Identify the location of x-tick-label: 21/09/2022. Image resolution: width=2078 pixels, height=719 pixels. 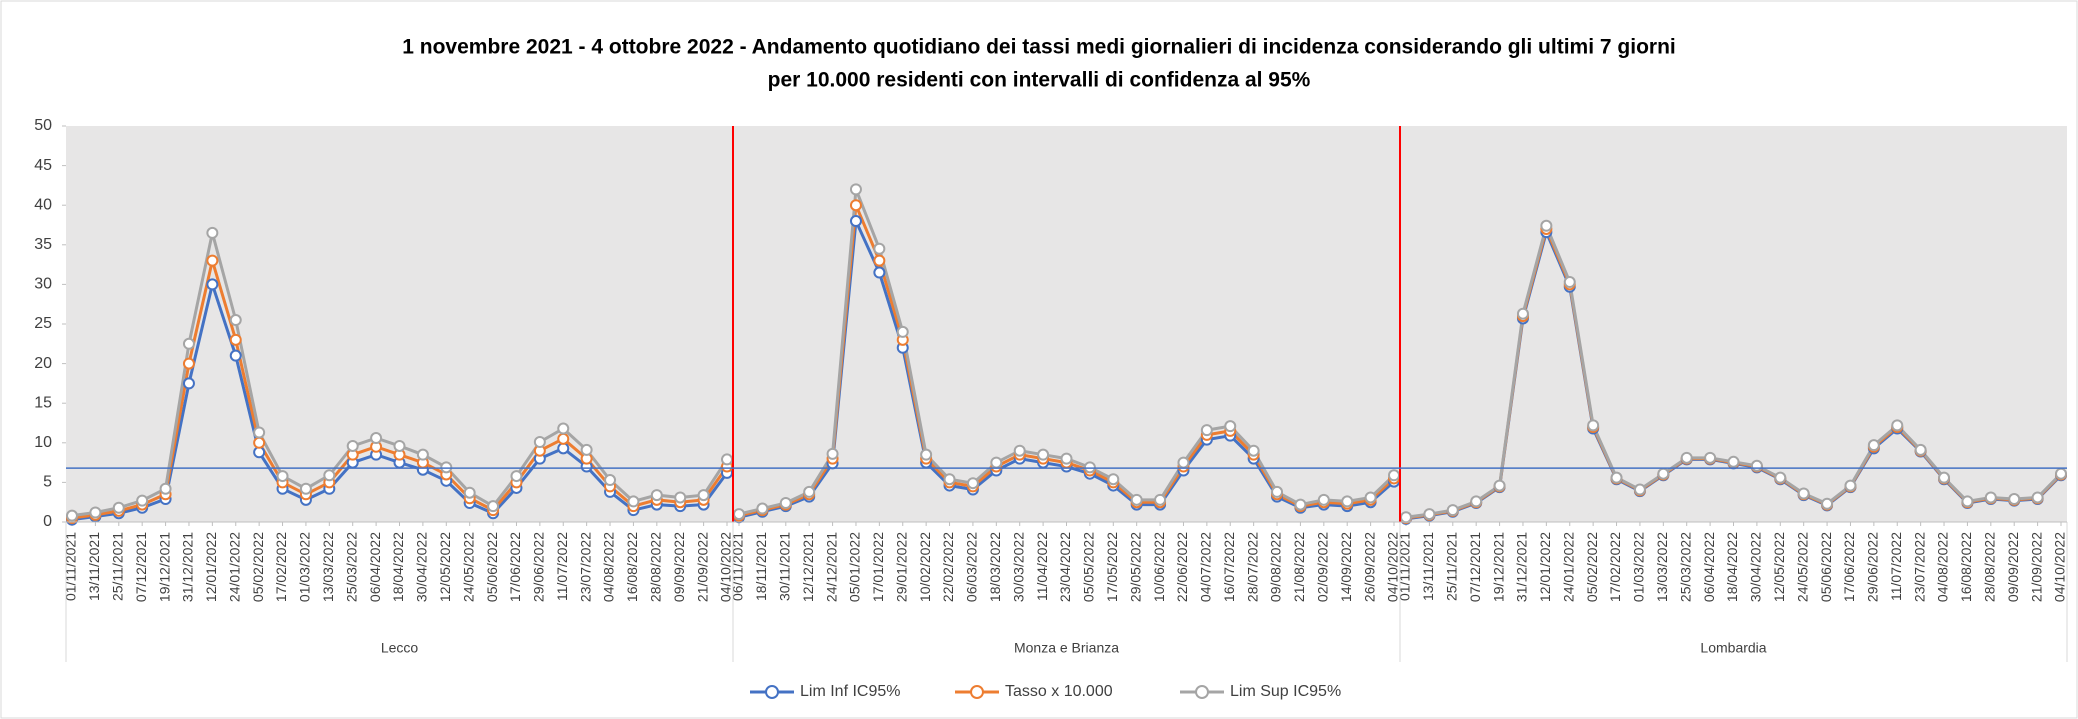
(2036, 567).